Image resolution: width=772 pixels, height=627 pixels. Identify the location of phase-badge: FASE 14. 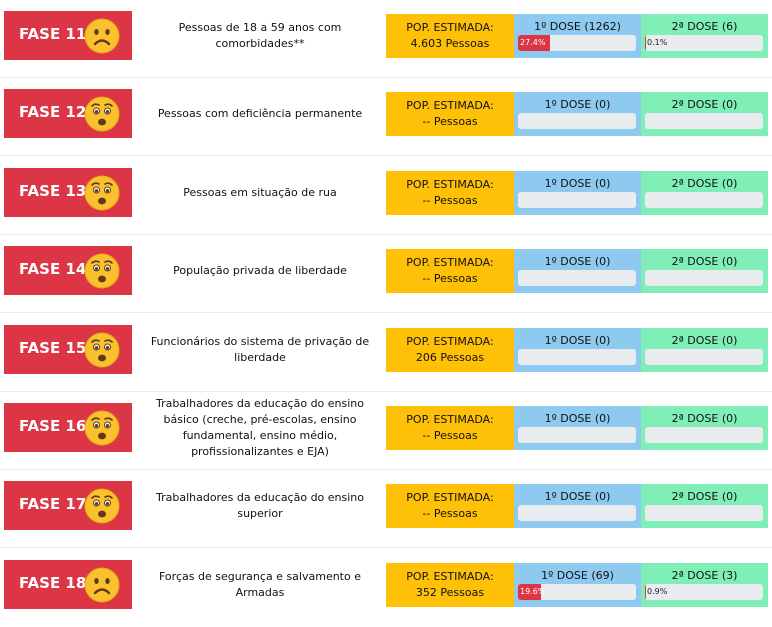
(68, 270).